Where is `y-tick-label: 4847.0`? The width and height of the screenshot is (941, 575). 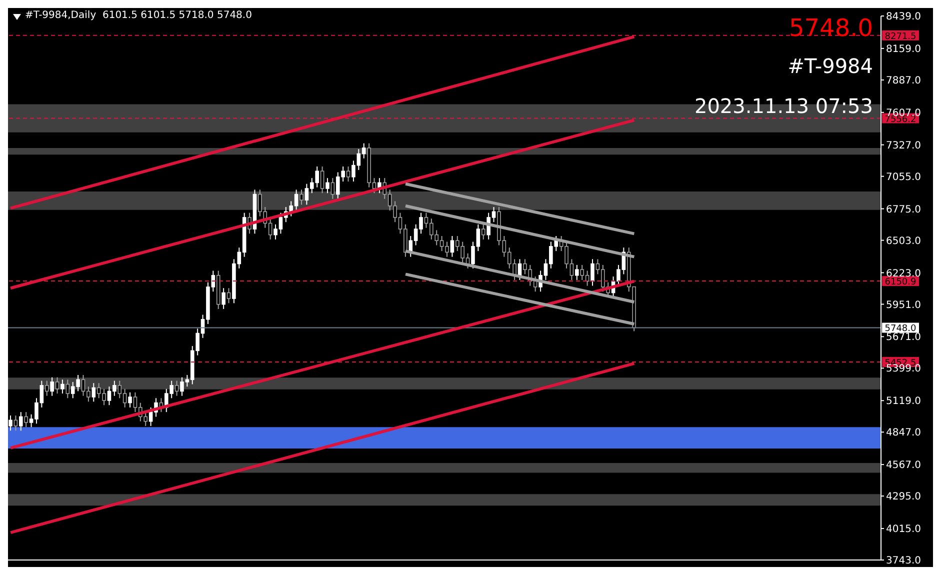
y-tick-label: 4847.0 is located at coordinates (903, 433).